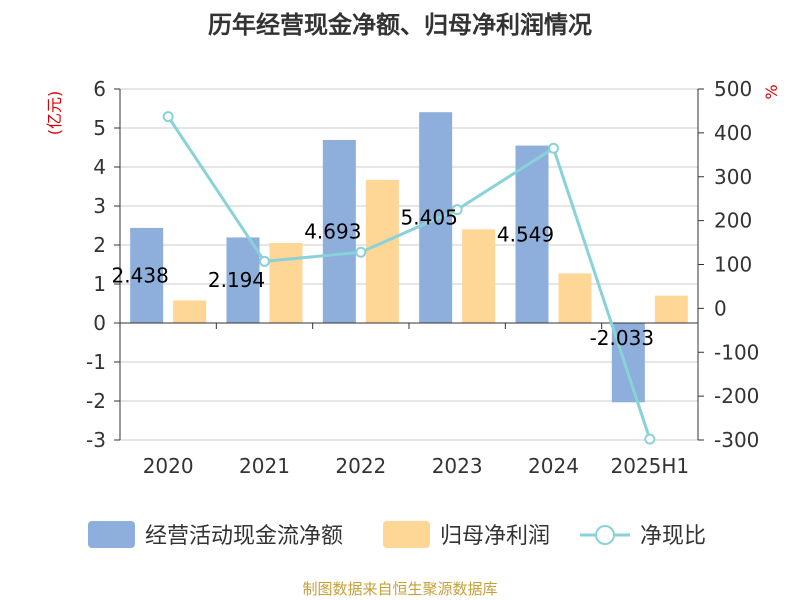 The image size is (800, 600). Describe the element at coordinates (168, 466) in the screenshot. I see `x-tick-label: 2020` at that location.